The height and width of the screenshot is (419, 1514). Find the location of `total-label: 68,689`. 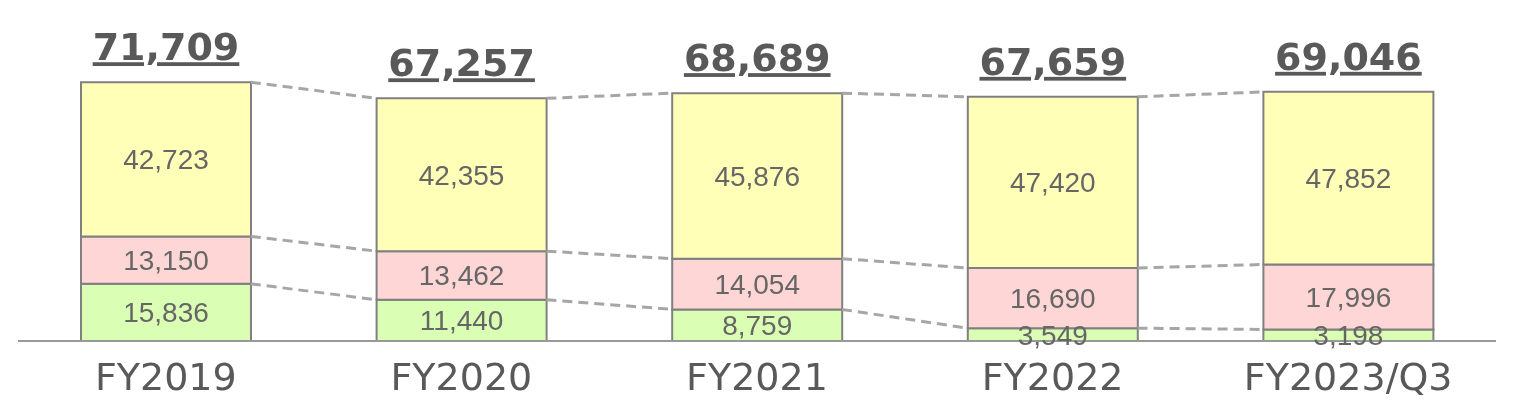

total-label: 68,689 is located at coordinates (757, 58).